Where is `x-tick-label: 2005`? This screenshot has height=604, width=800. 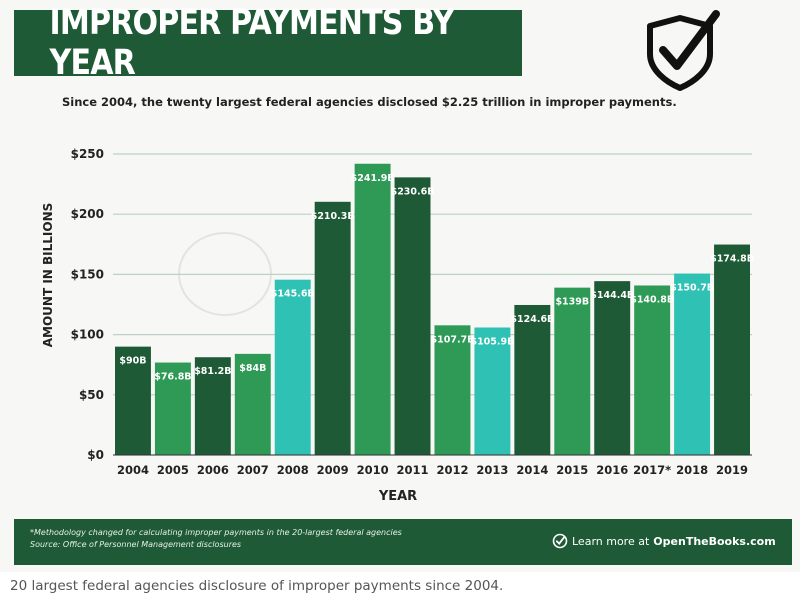 x-tick-label: 2005 is located at coordinates (173, 470).